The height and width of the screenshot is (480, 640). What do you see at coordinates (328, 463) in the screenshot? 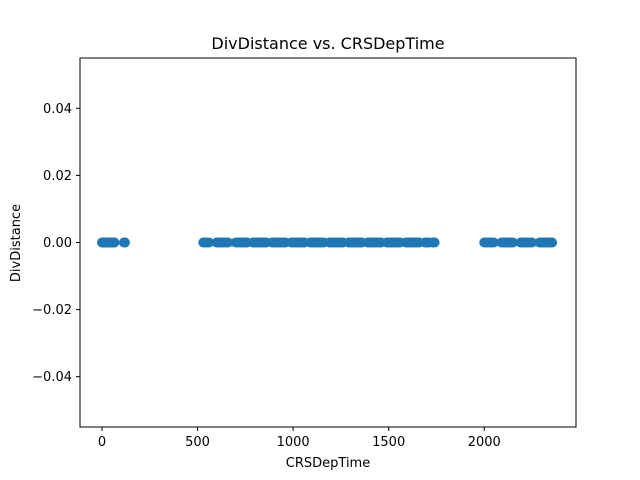
I see `x-axis-label: CRSDepTime` at bounding box center [328, 463].